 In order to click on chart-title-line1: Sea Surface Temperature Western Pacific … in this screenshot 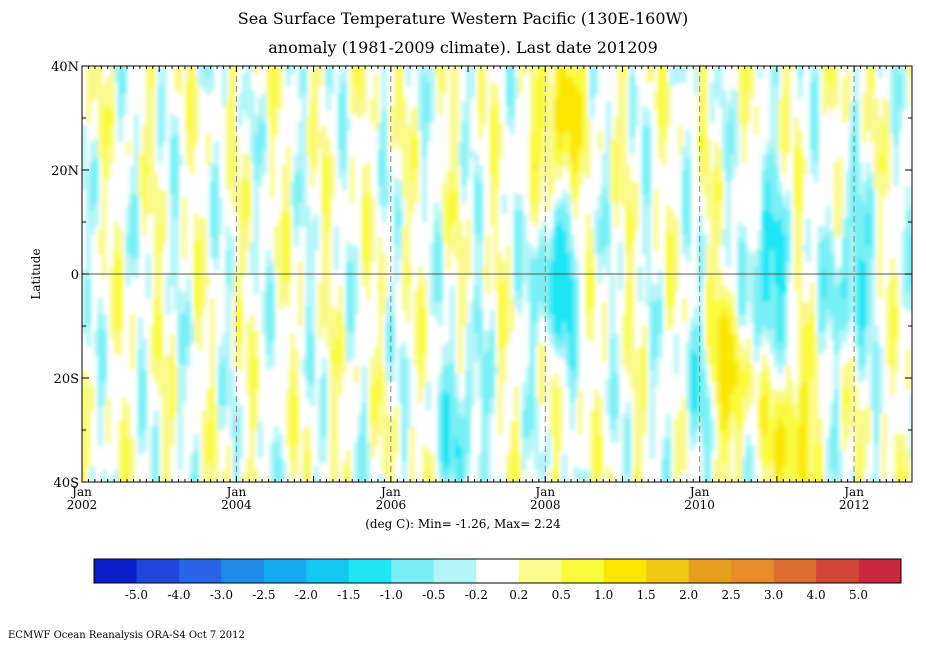, I will do `click(463, 18)`.